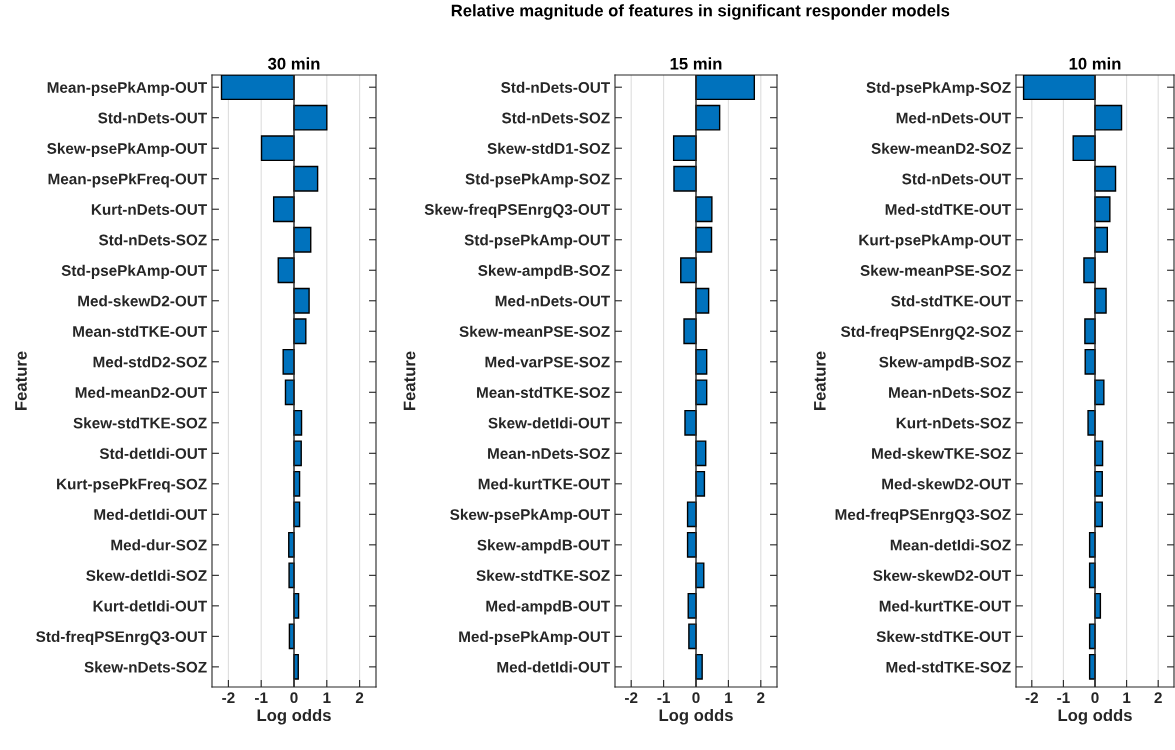 The image size is (1175, 750). I want to click on y-tick-label: Skew-detIdi-OUT, so click(549, 423).